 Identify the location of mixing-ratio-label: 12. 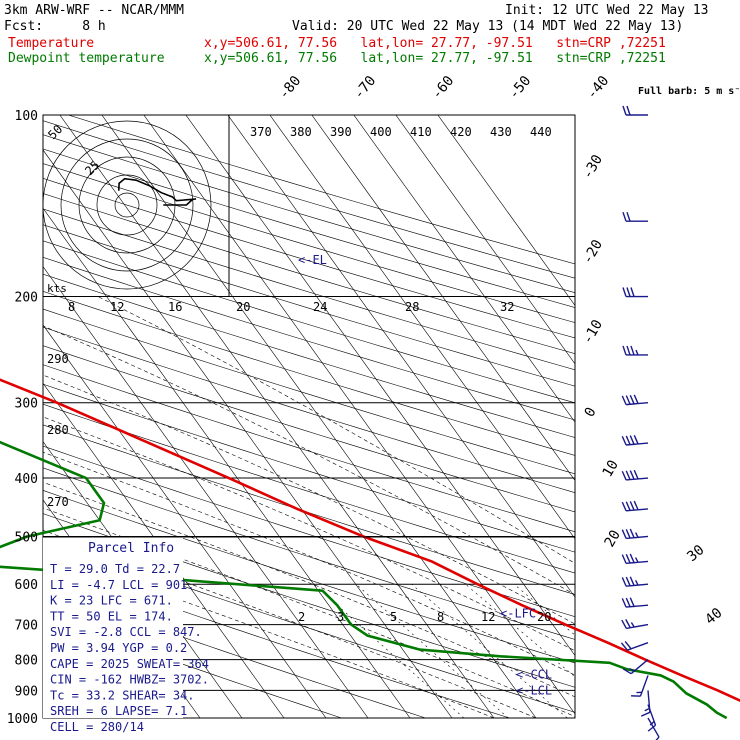
(488, 617).